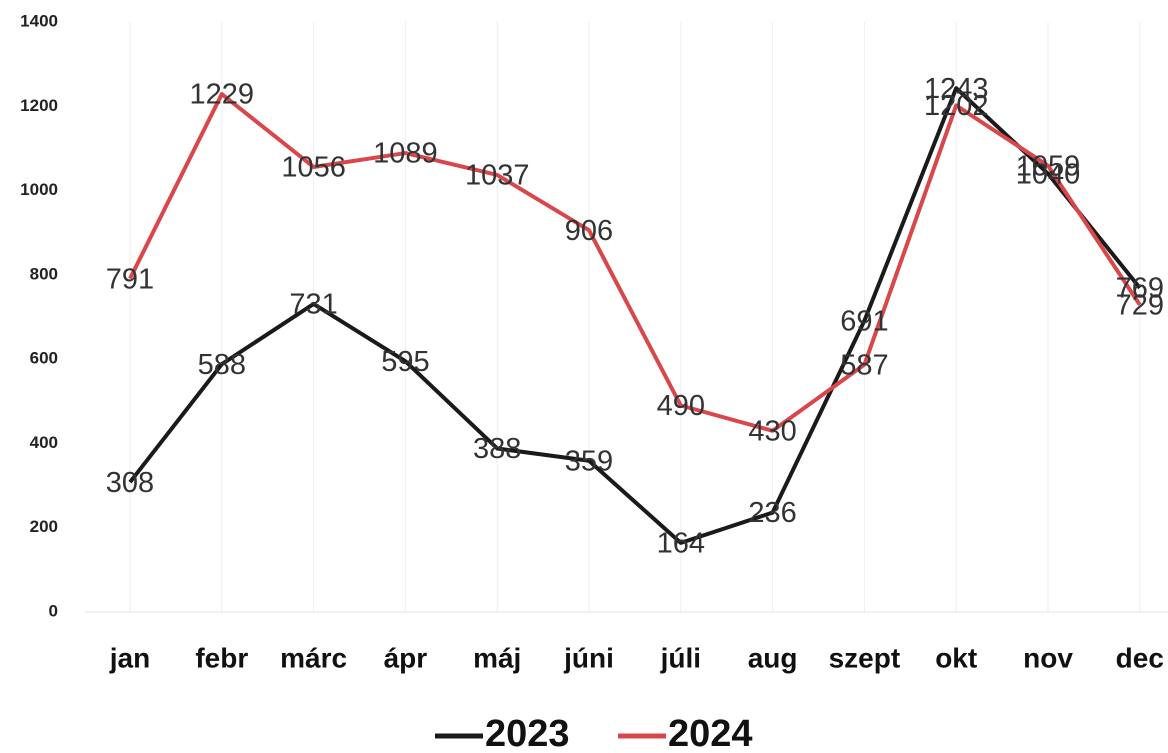 This screenshot has height=753, width=1168. Describe the element at coordinates (956, 657) in the screenshot. I see `x-tick-label: okt` at that location.